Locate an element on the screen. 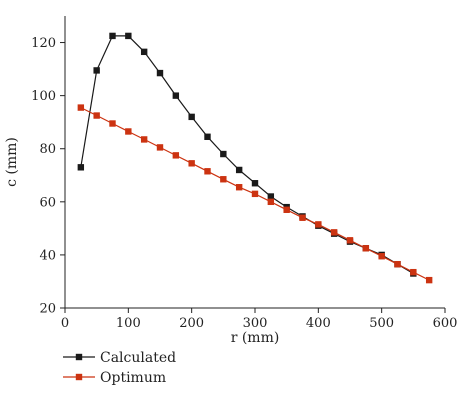  y-tick-label: 100 is located at coordinates (43, 96).